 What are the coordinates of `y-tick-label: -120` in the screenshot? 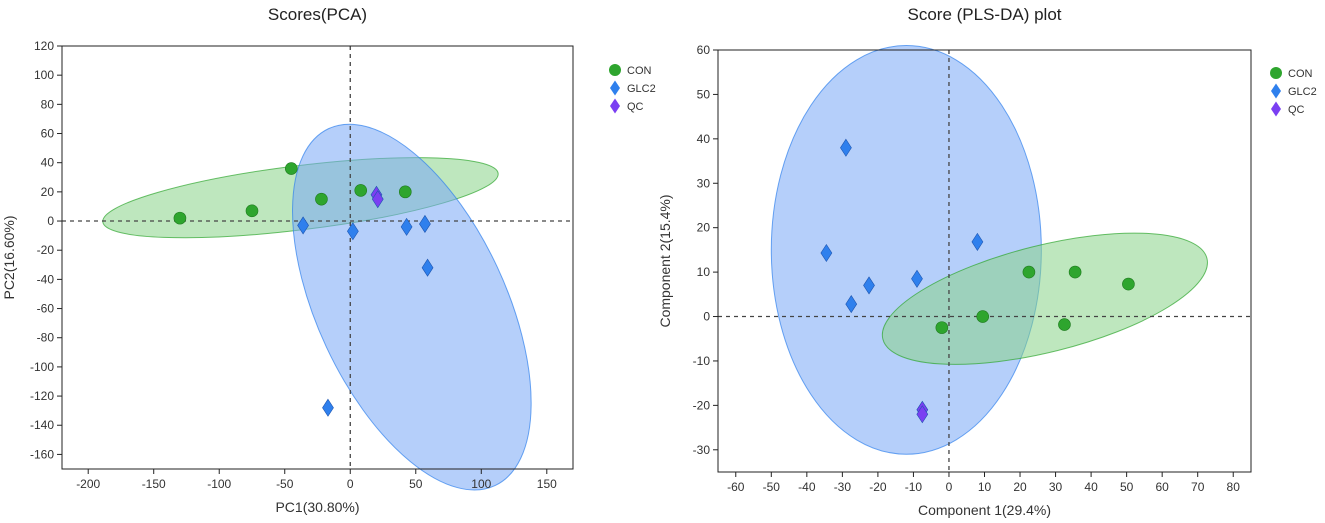 It's located at (42, 396).